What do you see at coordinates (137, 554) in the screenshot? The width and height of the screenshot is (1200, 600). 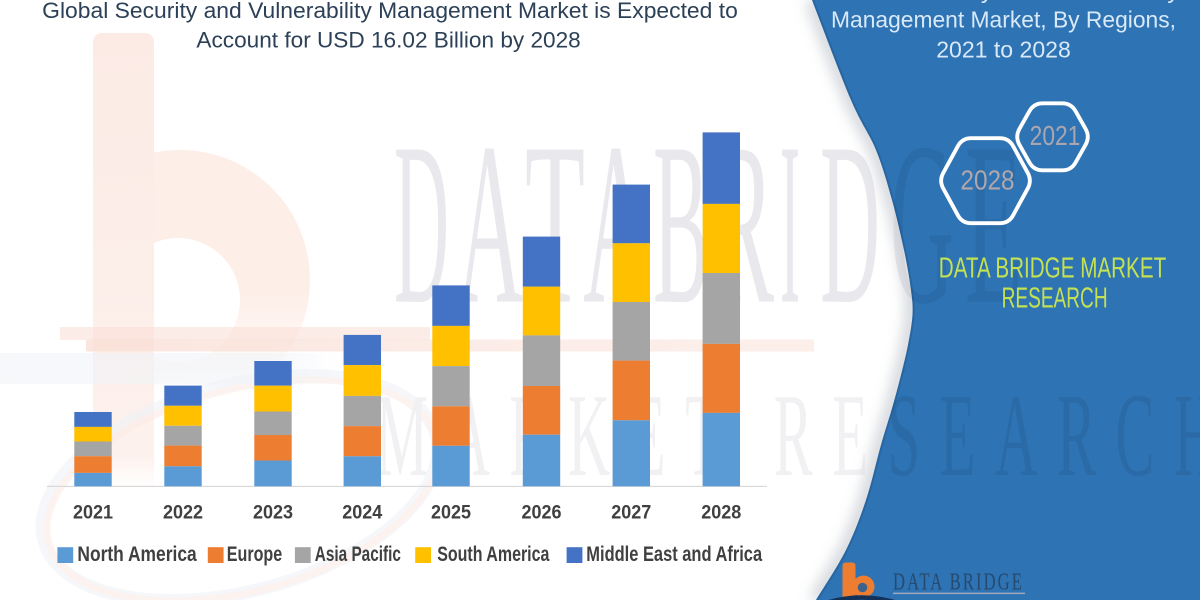 I see `svg-text: North America` at bounding box center [137, 554].